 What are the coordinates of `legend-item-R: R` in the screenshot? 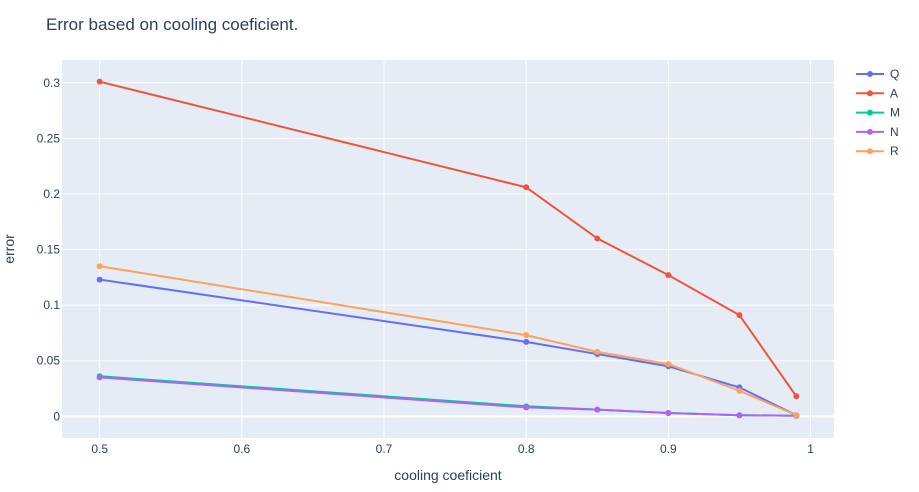 It's located at (877, 151).